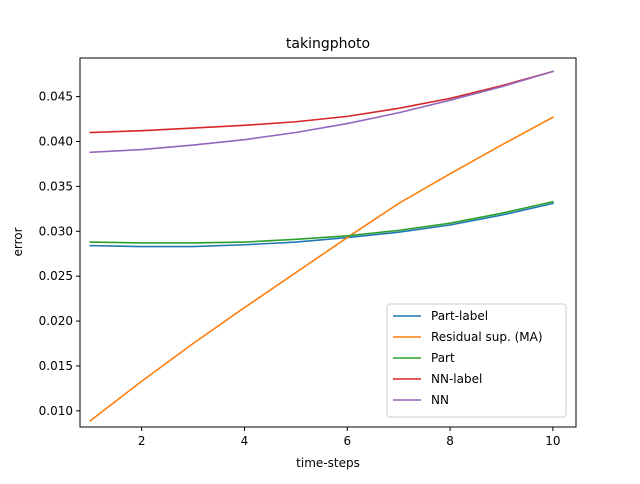 This screenshot has height=484, width=640. I want to click on x-tick-label: 8, so click(450, 441).